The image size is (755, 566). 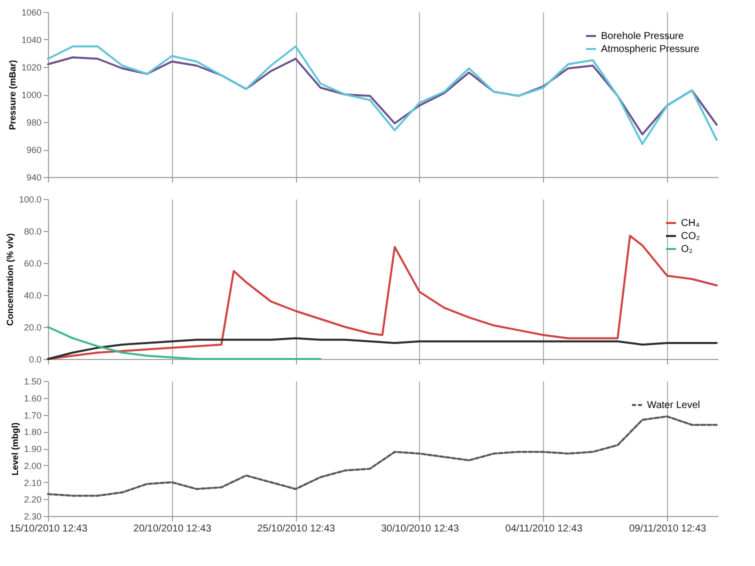 I want to click on legend-label: O₂, so click(x=687, y=249).